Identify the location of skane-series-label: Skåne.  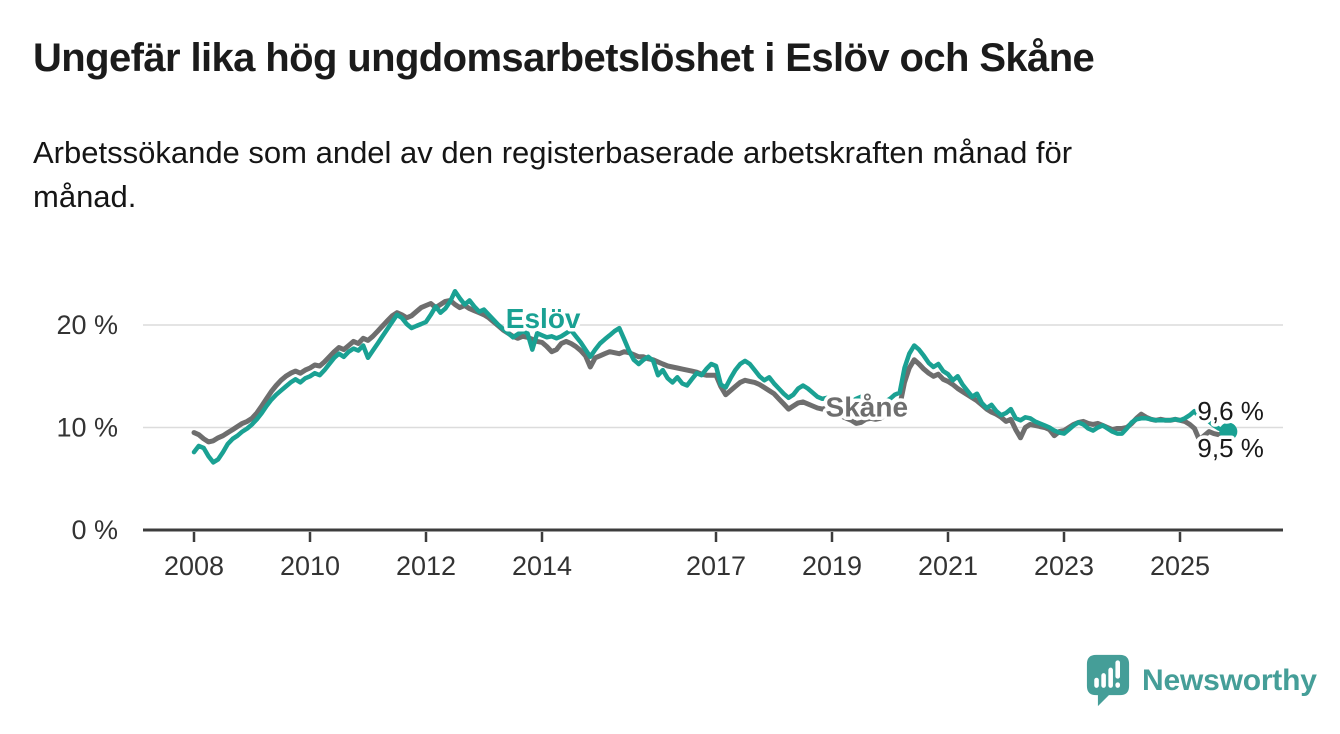
(867, 407).